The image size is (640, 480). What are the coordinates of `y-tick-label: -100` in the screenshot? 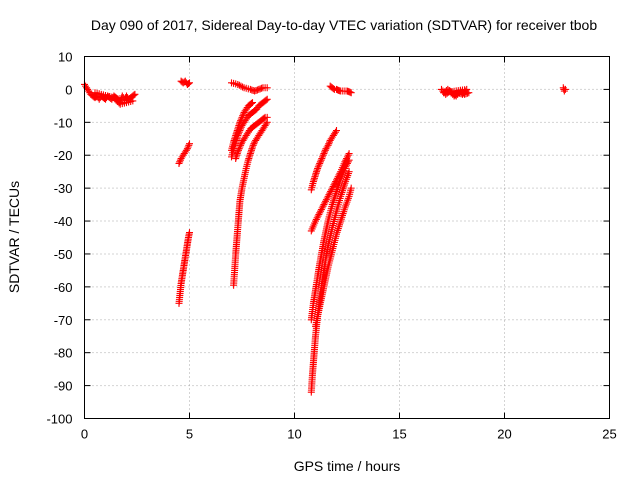 It's located at (59, 419).